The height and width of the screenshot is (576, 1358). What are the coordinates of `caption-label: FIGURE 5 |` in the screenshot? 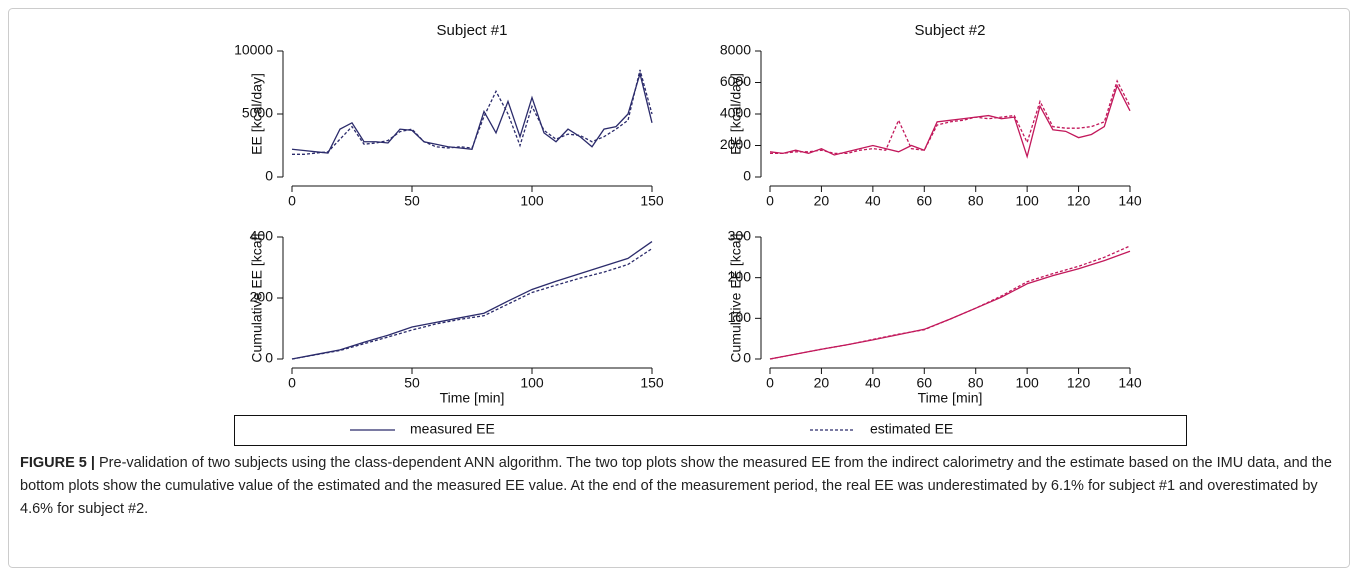 It's located at (57, 463).